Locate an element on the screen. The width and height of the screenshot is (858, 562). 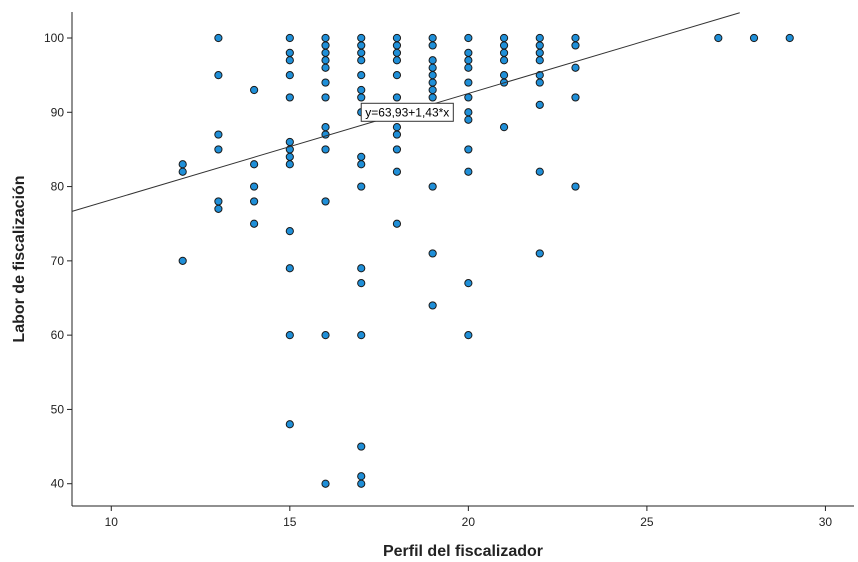
fit-line-label: y=63,93+1,43*x is located at coordinates (407, 112).